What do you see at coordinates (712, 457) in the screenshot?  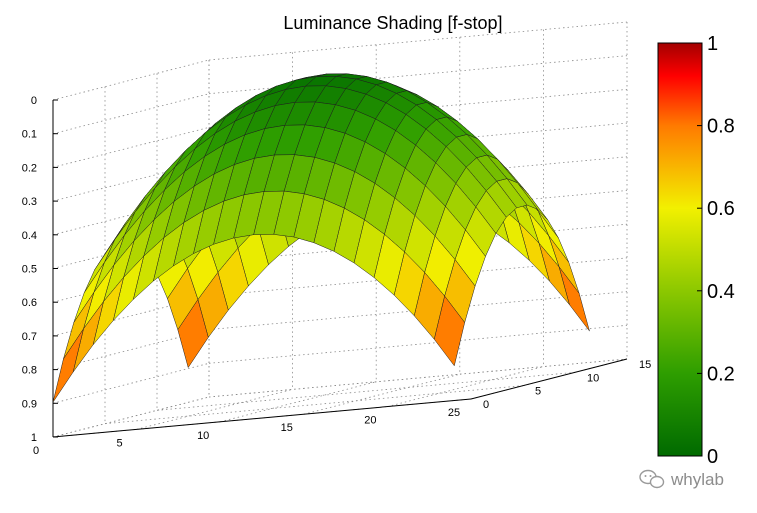 I see `colorbar-tick-label: 0` at bounding box center [712, 457].